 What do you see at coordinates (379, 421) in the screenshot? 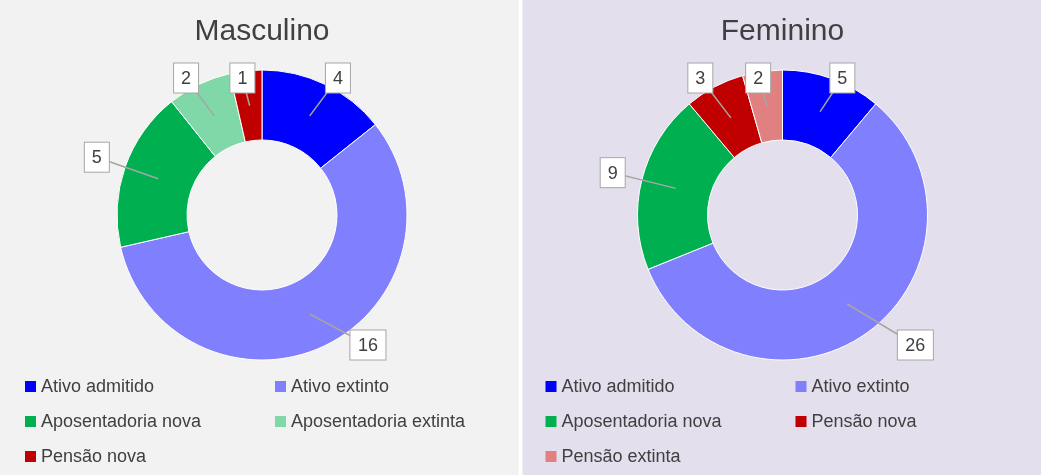
I see `legend-label: Aposentadoria extinta` at bounding box center [379, 421].